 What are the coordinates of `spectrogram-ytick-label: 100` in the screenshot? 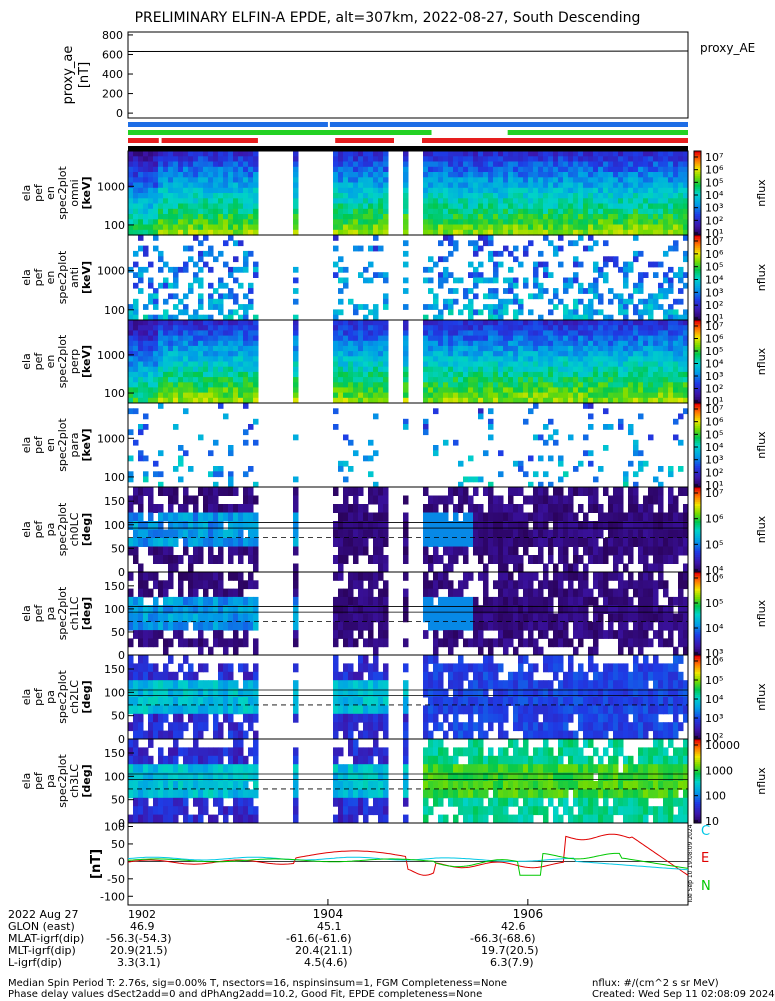 It's located at (114, 225).